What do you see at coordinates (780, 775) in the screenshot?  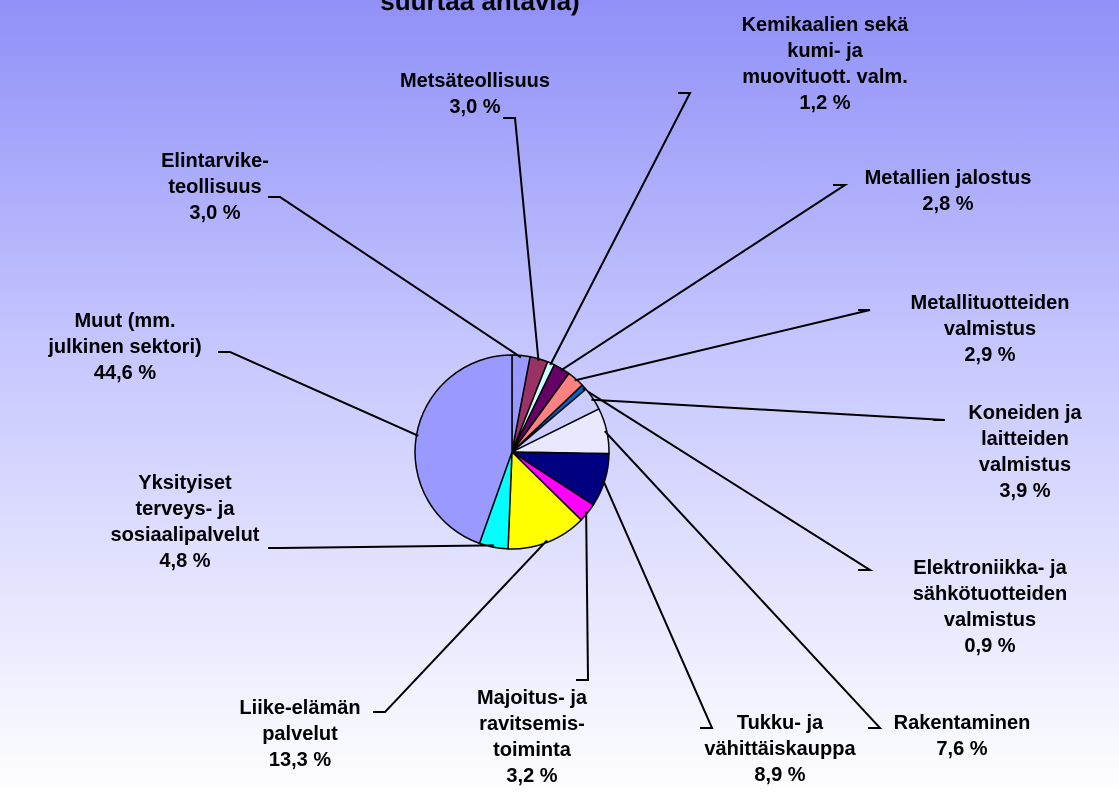 I see `value-label: 8,9 %` at bounding box center [780, 775].